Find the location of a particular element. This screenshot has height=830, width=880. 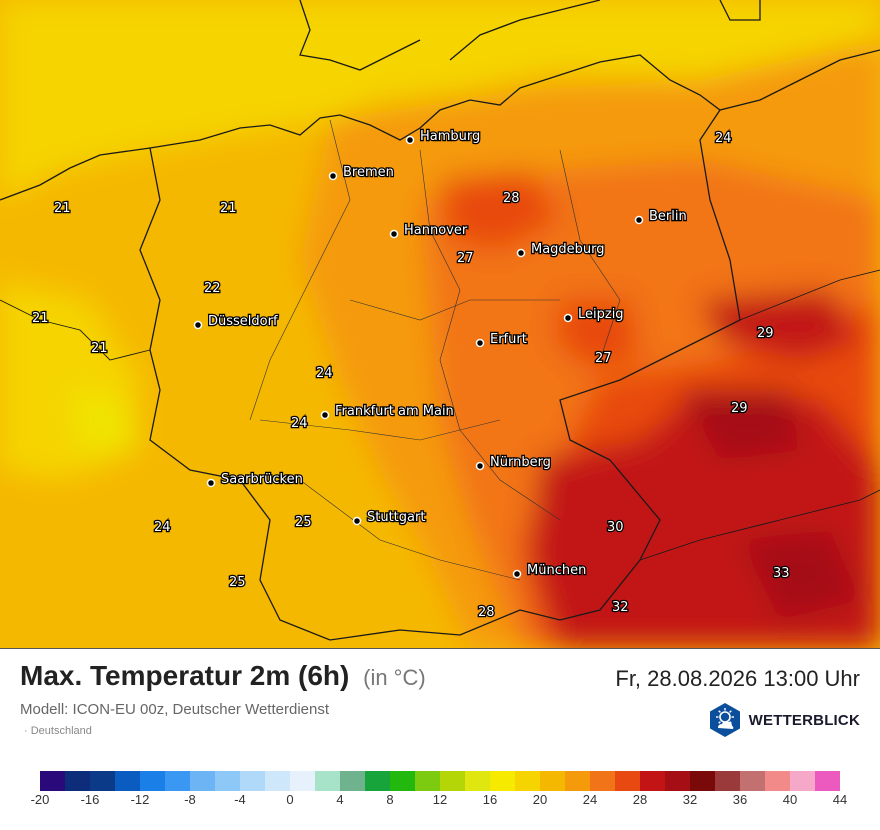

legend-tick-label: 20 is located at coordinates (540, 799).